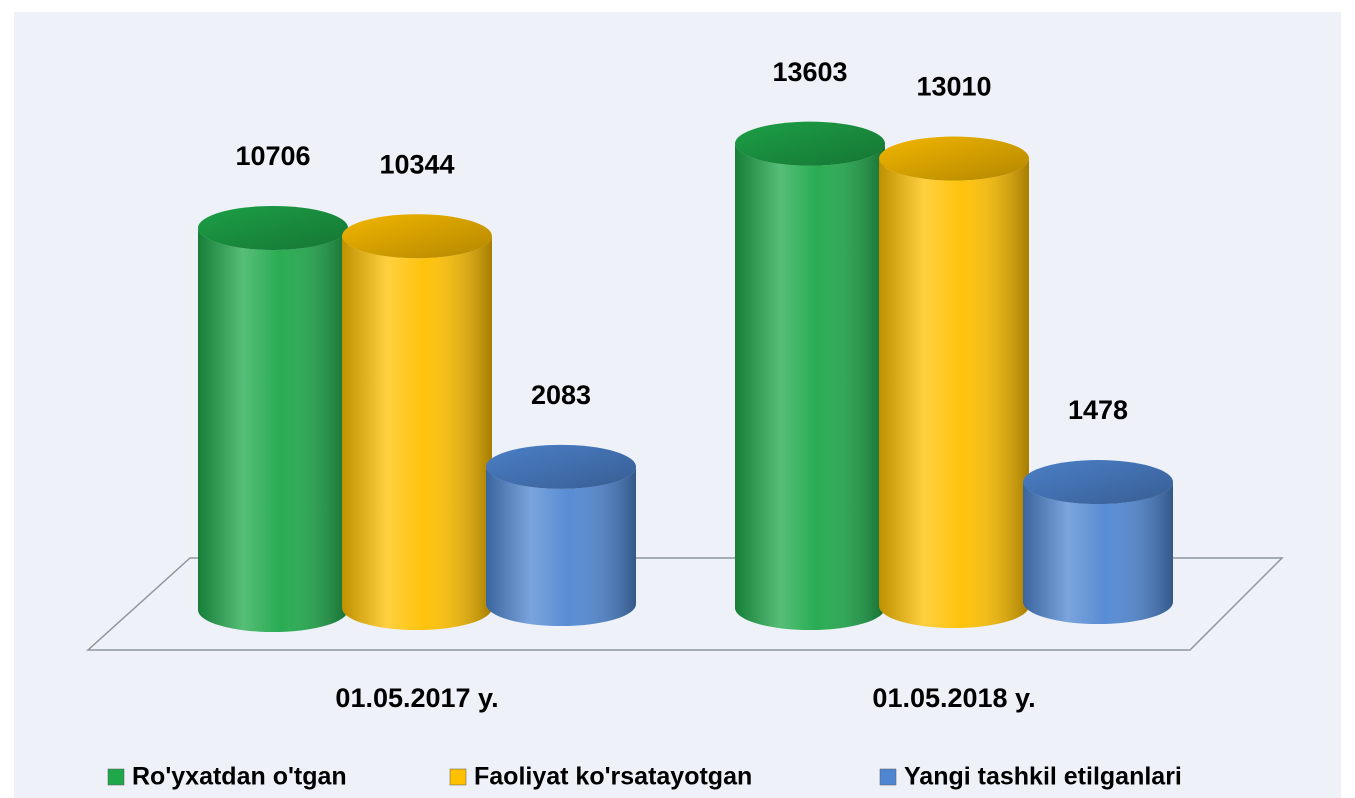  I want to click on legend-label: Faoliyat ko'rsatayotgan, so click(613, 777).